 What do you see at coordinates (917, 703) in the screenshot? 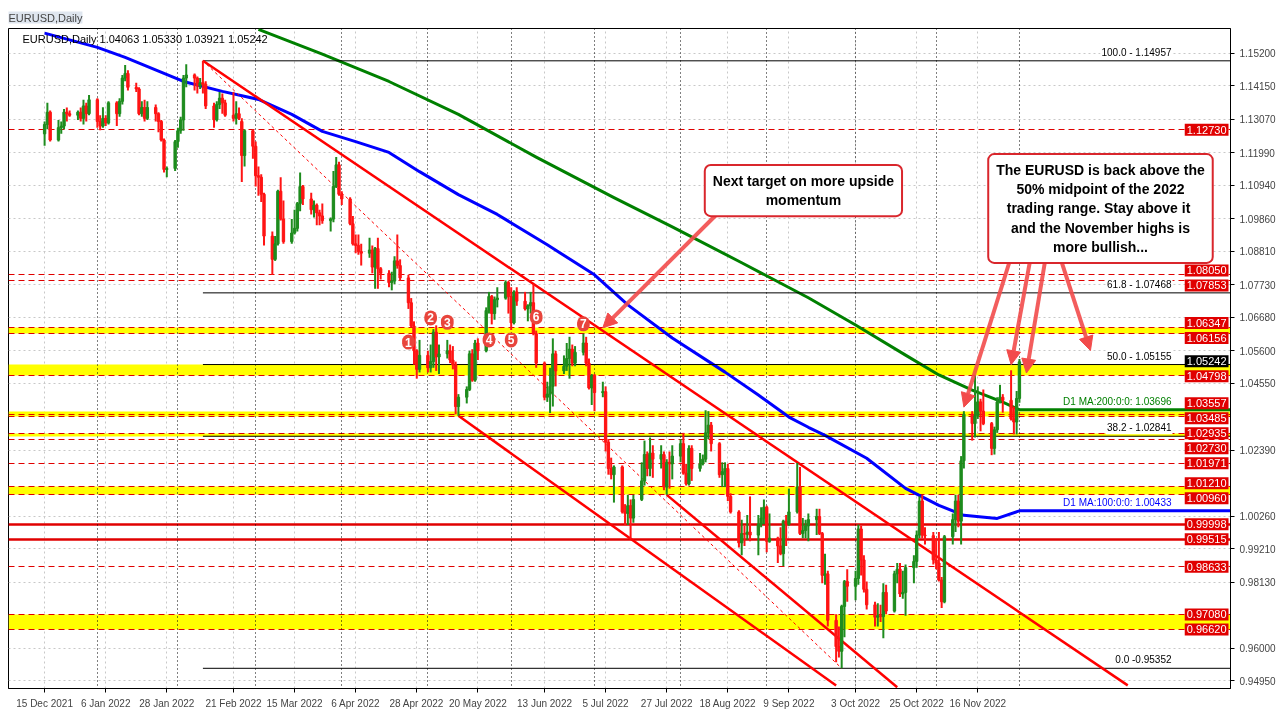
I see `x-tick-label: 25 Oct 2022` at bounding box center [917, 703].